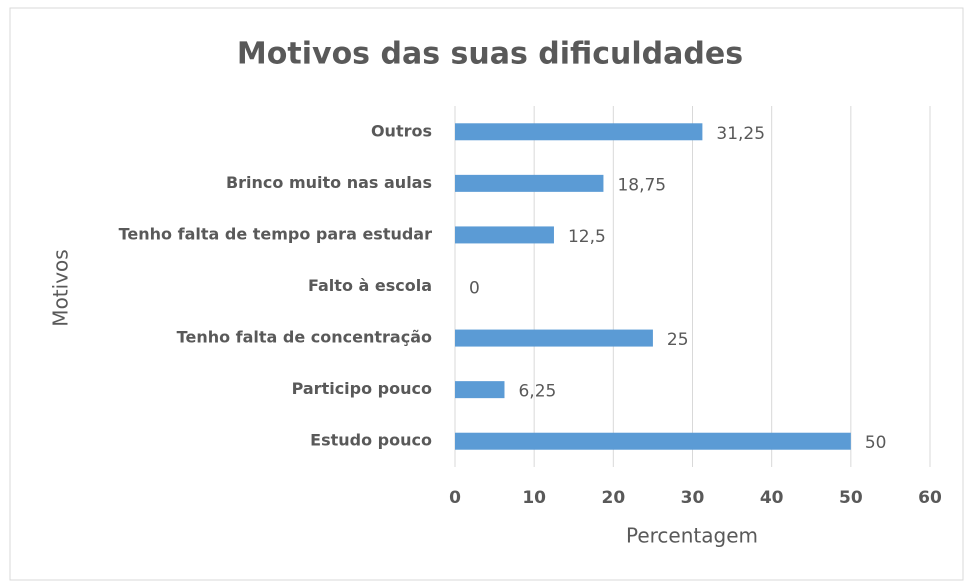  Describe the element at coordinates (534, 498) in the screenshot. I see `x-tick-label: 10` at that location.